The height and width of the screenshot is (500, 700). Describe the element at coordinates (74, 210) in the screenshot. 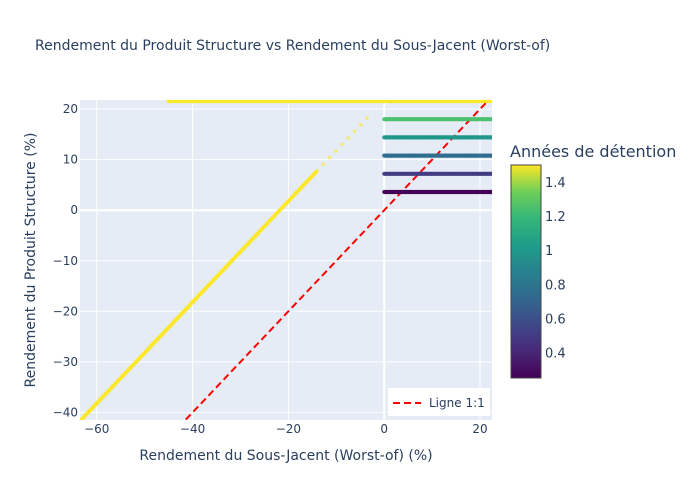

I see `y-tick-label: 0` at that location.